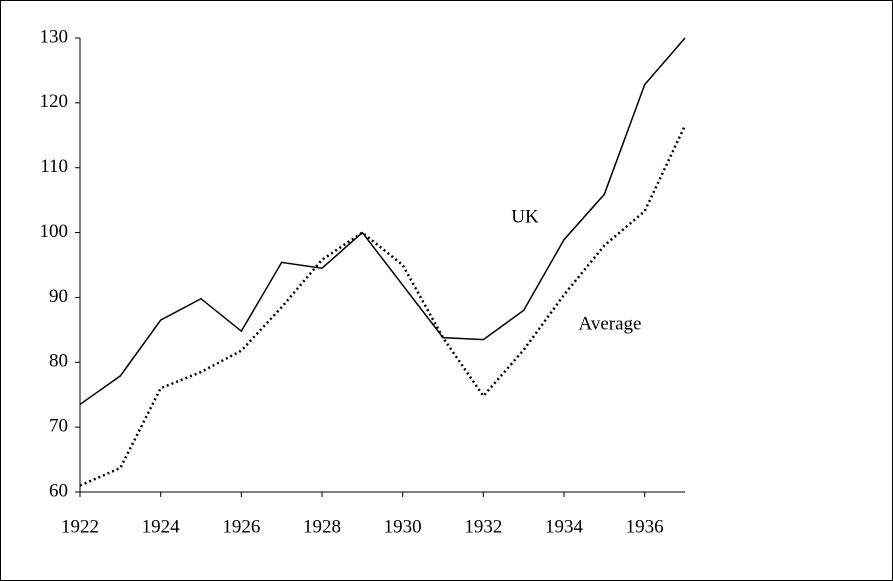 This screenshot has width=893, height=581. Describe the element at coordinates (161, 526) in the screenshot. I see `x-tick-label: 1924` at that location.